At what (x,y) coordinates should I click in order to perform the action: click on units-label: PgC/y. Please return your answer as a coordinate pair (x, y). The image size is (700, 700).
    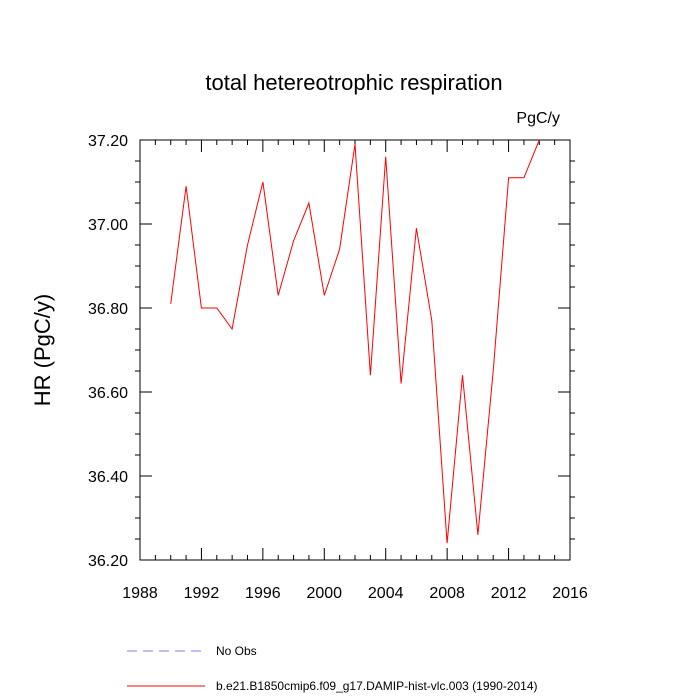
    Looking at the image, I should click on (538, 118).